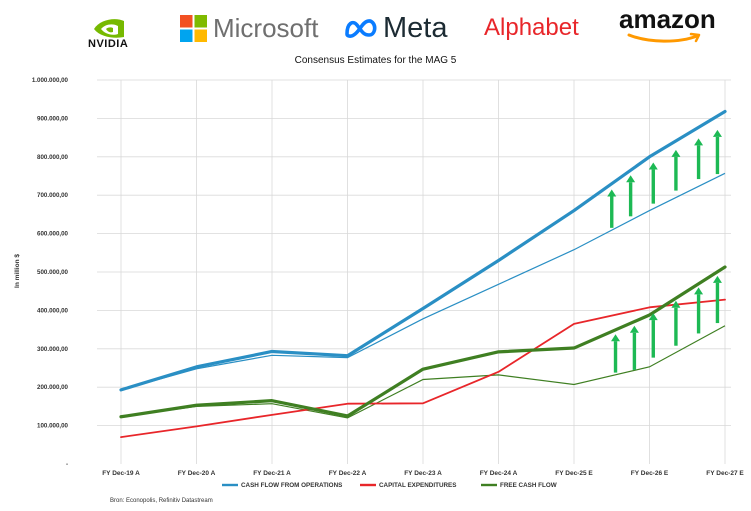  Describe the element at coordinates (348, 473) in the screenshot. I see `x-tick-label: FY Dec-22 A` at that location.